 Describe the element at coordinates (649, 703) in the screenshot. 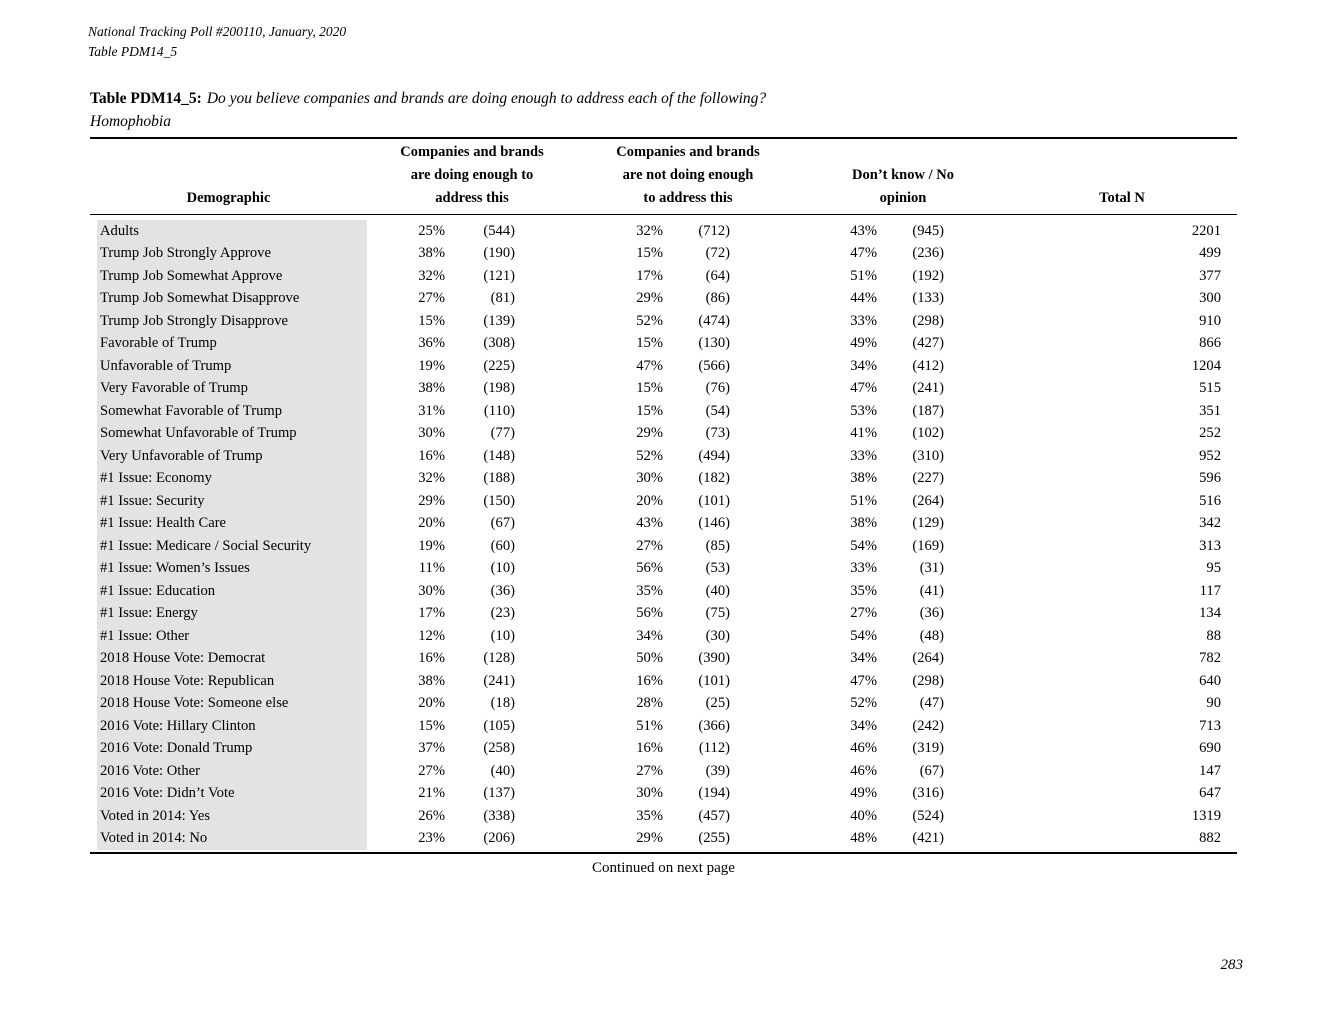

I see `not-doing-enough-pct-cell: 28%` at that location.